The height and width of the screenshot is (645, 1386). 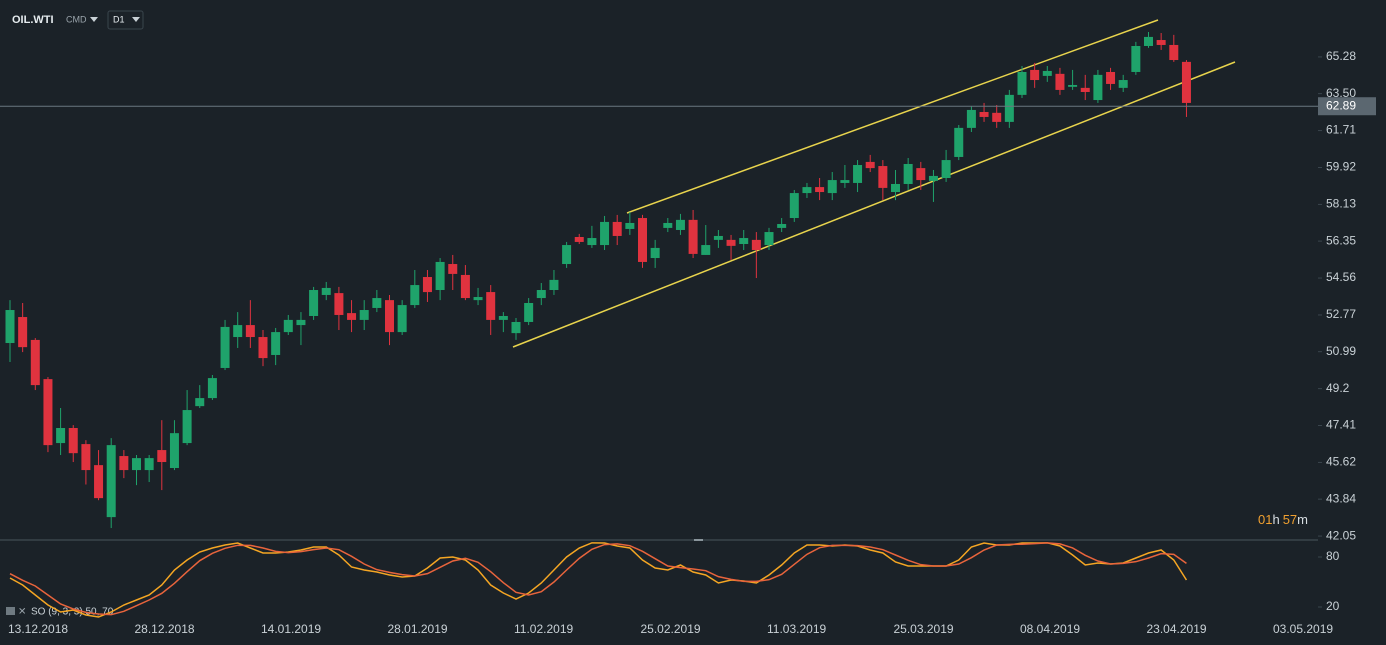 What do you see at coordinates (1341, 240) in the screenshot?
I see `y-tick-label: 56.35` at bounding box center [1341, 240].